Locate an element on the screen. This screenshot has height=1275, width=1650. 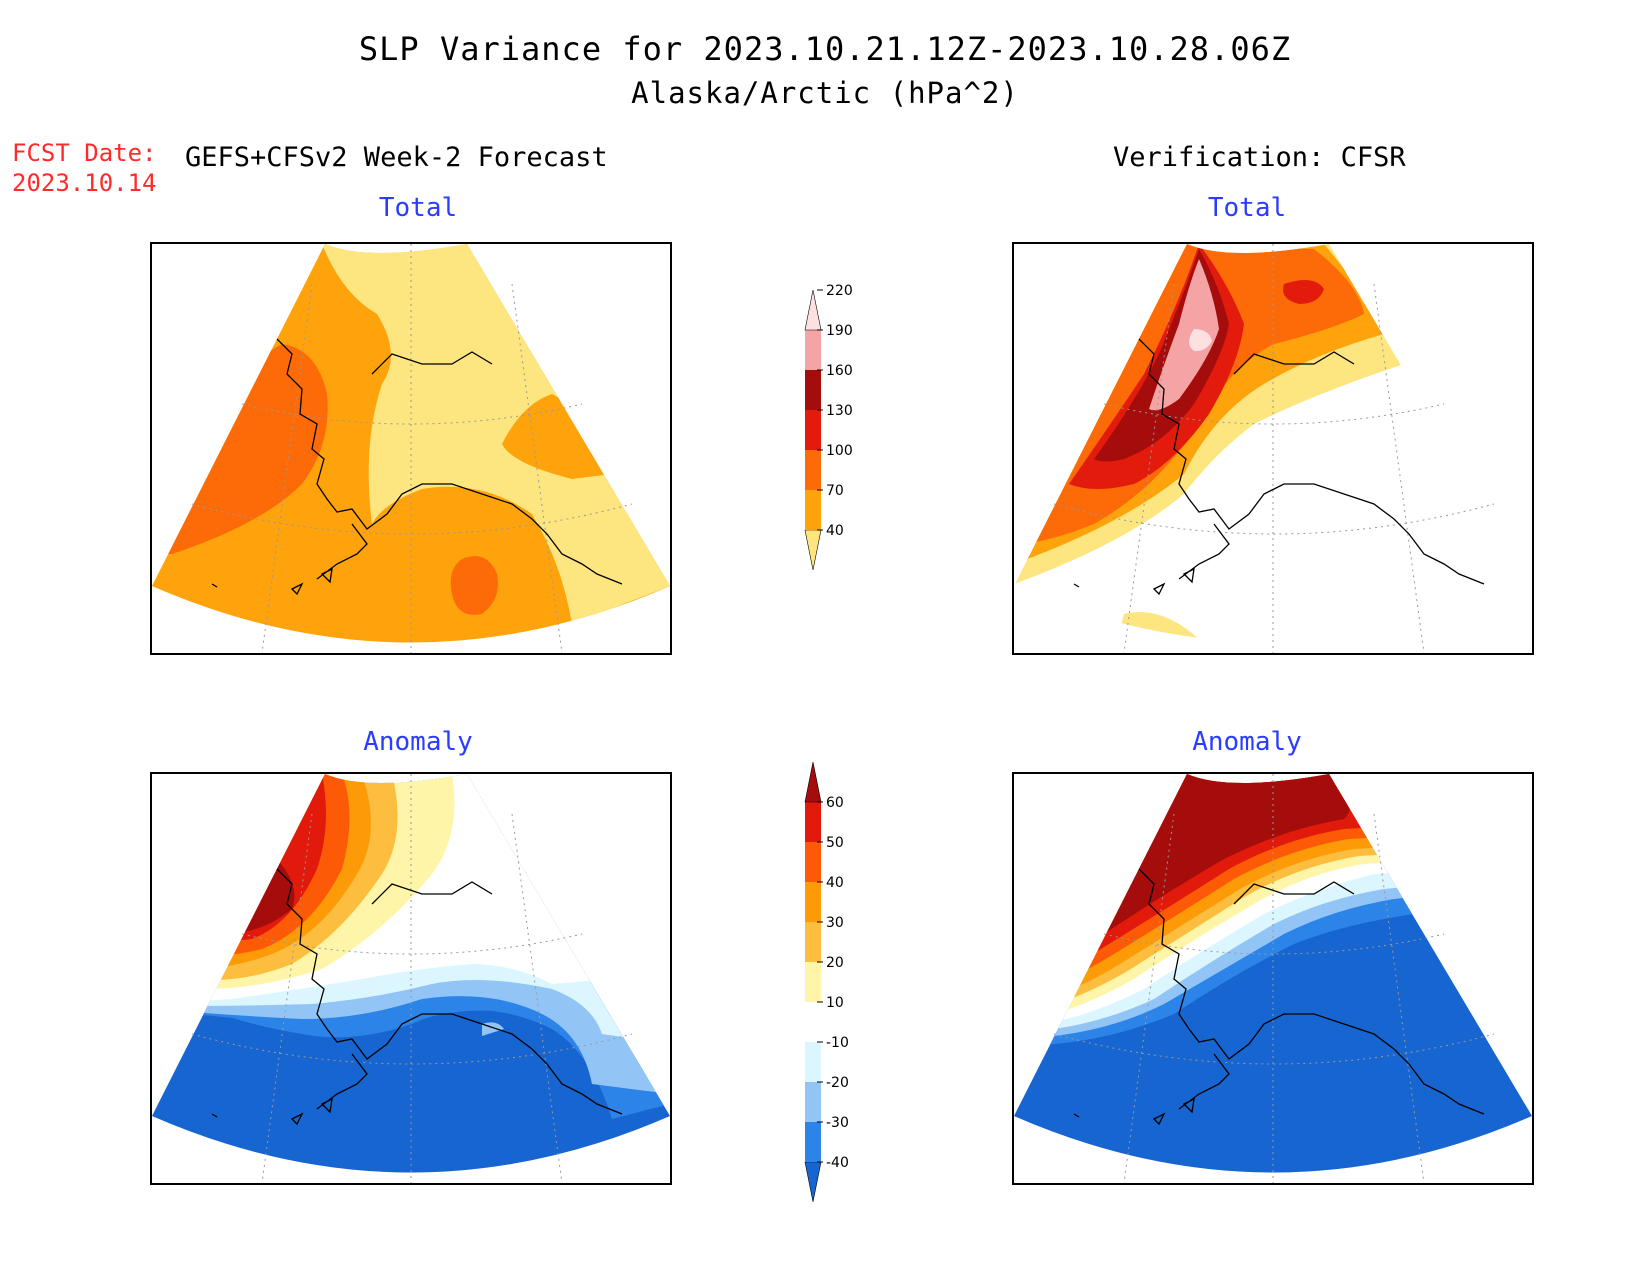
anomaly-colorbar-tick-label: -40 is located at coordinates (837, 1163).